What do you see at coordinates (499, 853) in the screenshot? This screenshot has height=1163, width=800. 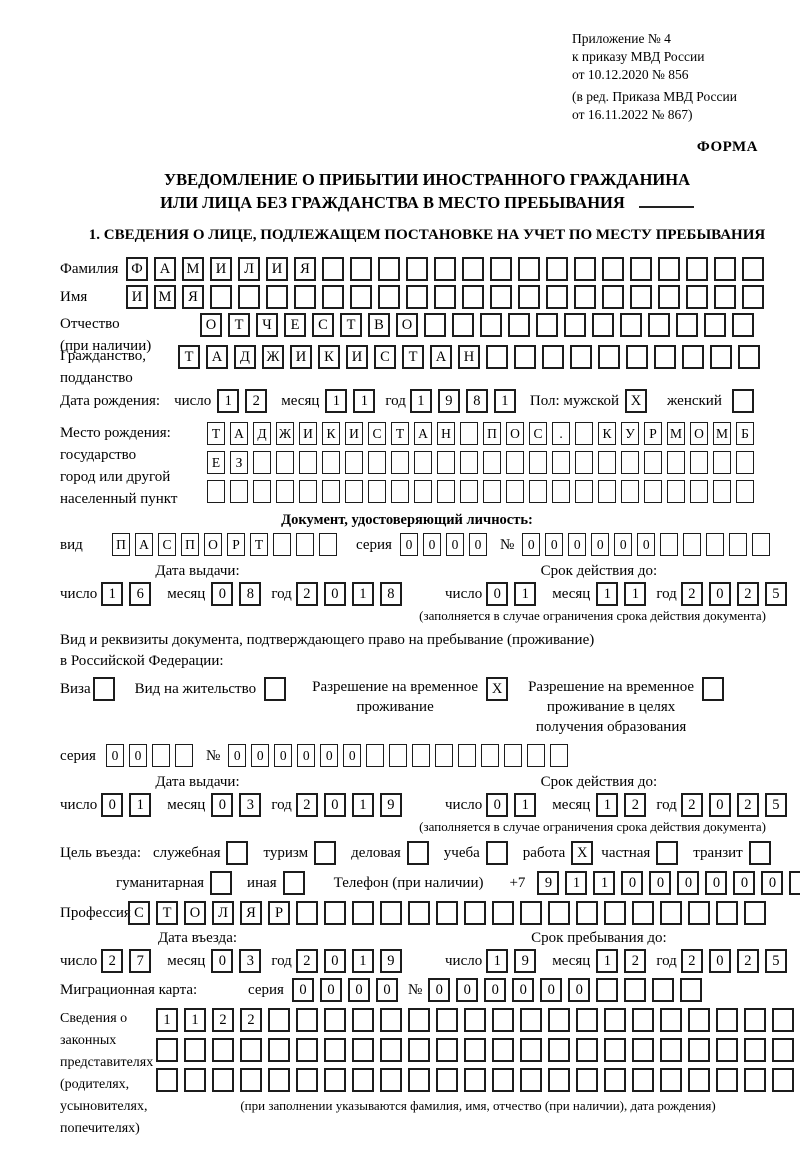 I see `purpose-study-checkbox` at bounding box center [499, 853].